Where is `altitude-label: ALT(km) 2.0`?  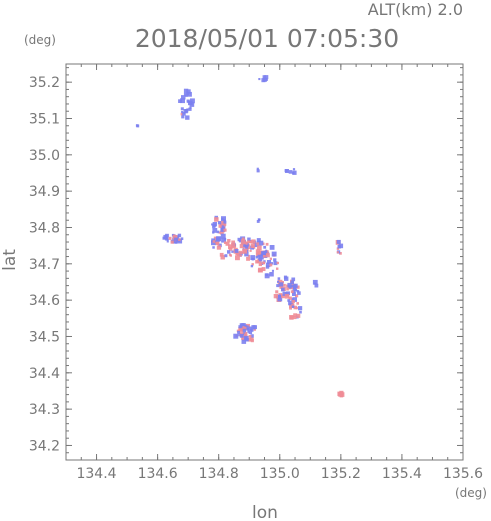 altitude-label: ALT(km) 2.0 is located at coordinates (415, 9).